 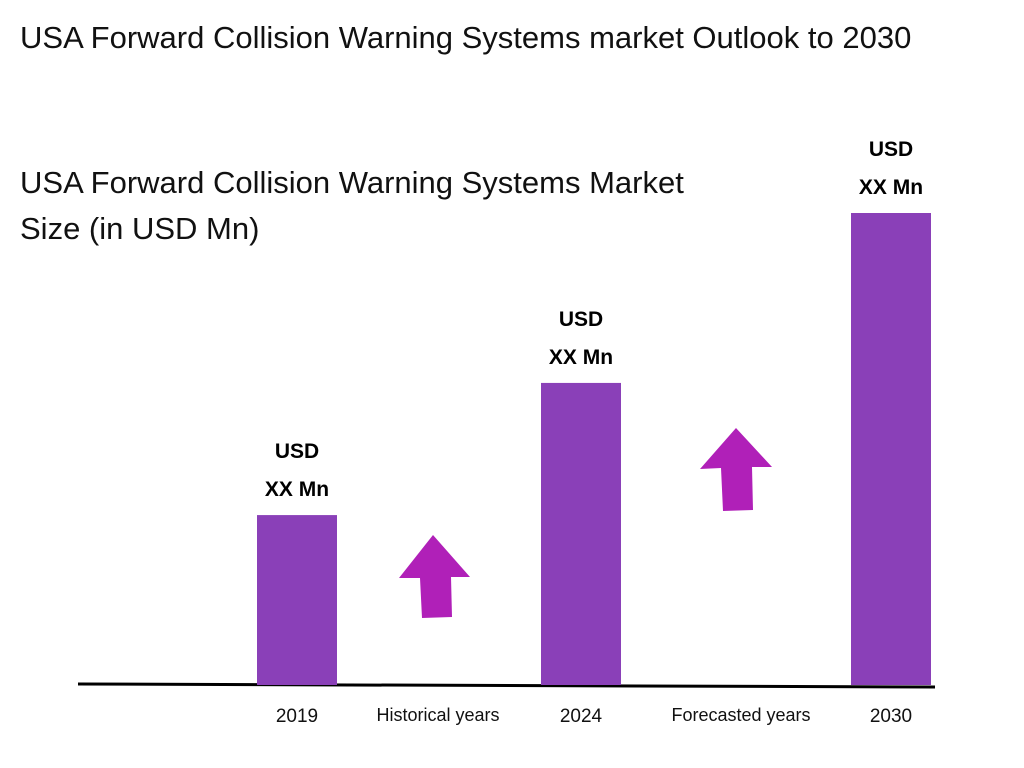 What do you see at coordinates (581, 716) in the screenshot?
I see `x-tick-label: 2024` at bounding box center [581, 716].